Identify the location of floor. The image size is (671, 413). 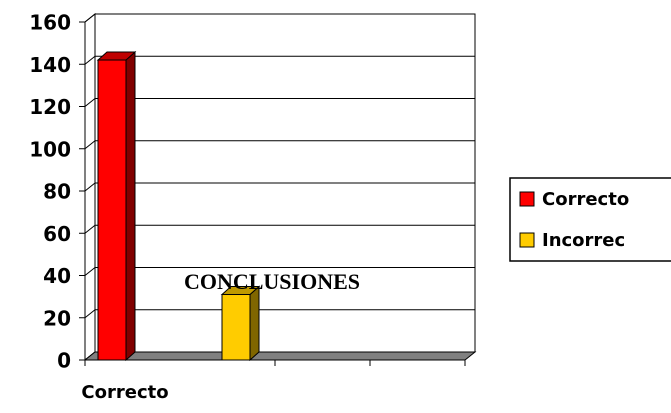
(280, 356).